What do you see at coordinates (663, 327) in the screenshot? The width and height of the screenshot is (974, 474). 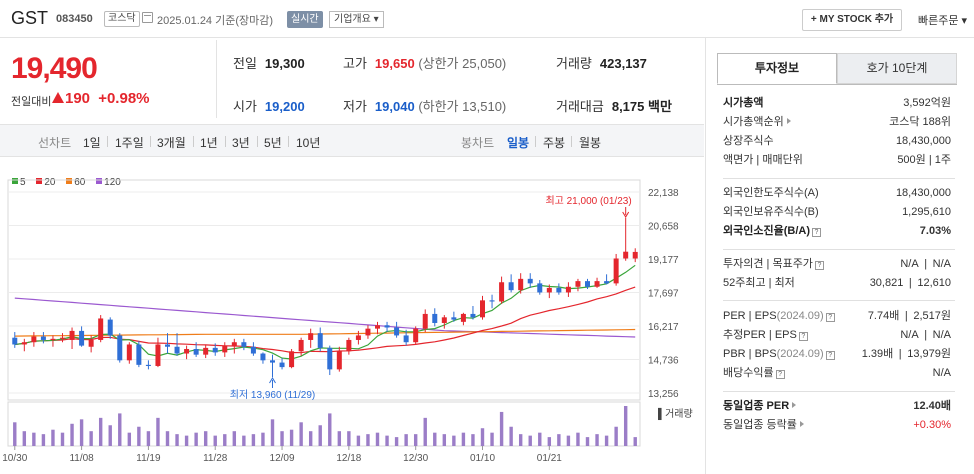 I see `y-tick-label: 16,217` at bounding box center [663, 327].